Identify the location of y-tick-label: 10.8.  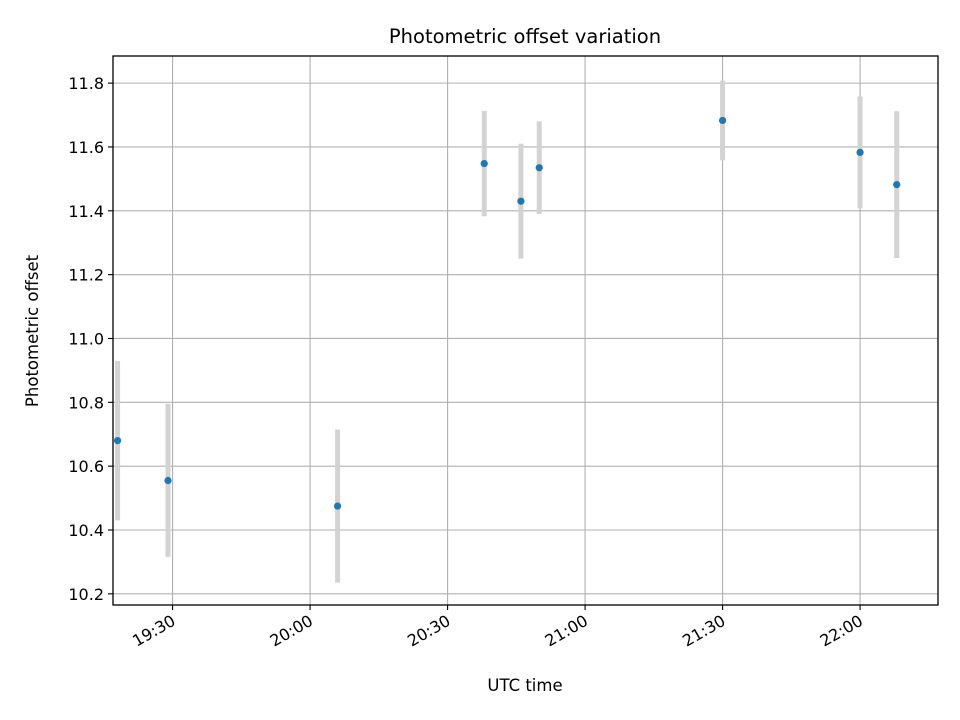
(86, 402).